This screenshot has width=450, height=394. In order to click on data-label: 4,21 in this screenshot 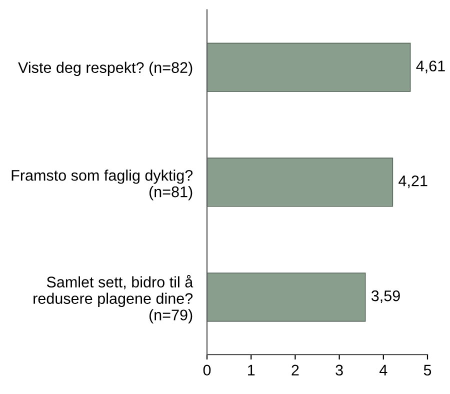, I will do `click(413, 182)`.